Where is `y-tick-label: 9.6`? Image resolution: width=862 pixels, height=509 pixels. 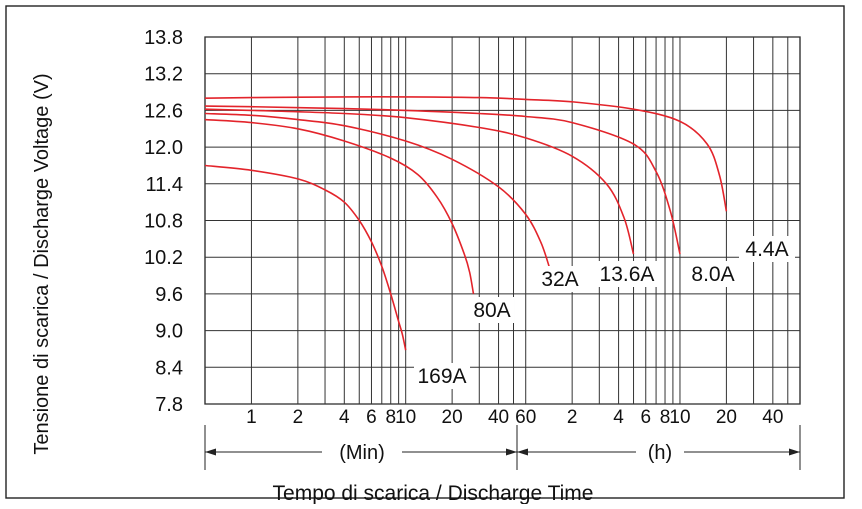 y-tick-label: 9.6 is located at coordinates (169, 295).